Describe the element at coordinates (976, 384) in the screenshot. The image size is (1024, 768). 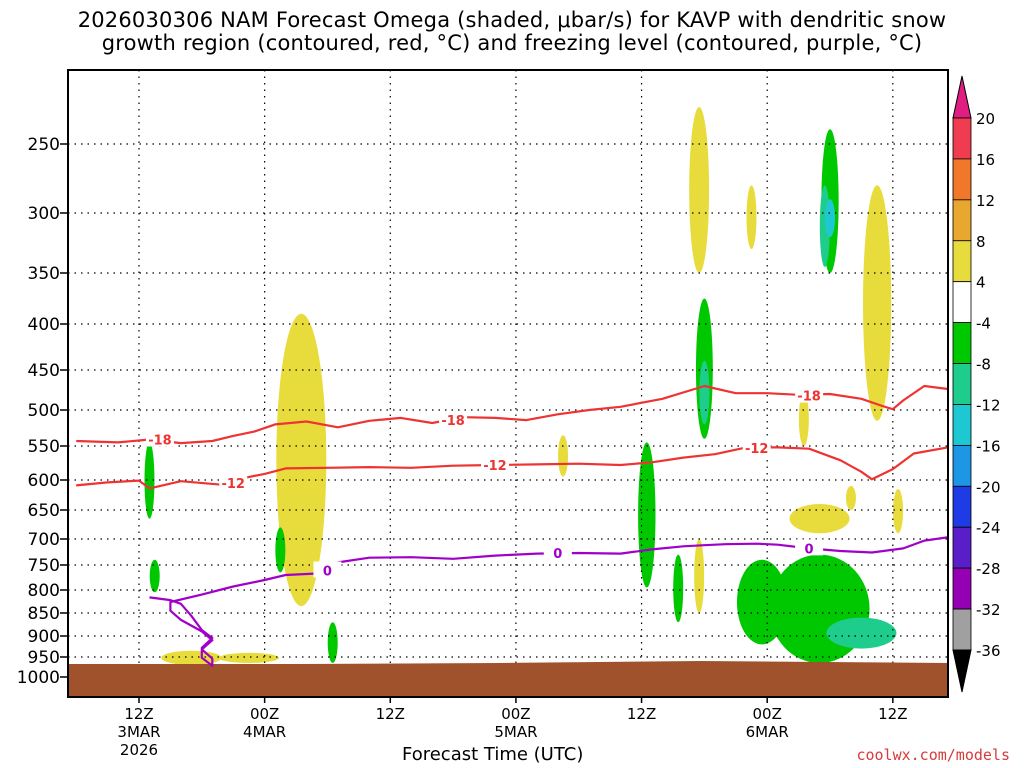
I see `colorbar: 20 16 12 8 4 -4 -8 -12 -16 -20 -24 -28 -32 -36` at that location.